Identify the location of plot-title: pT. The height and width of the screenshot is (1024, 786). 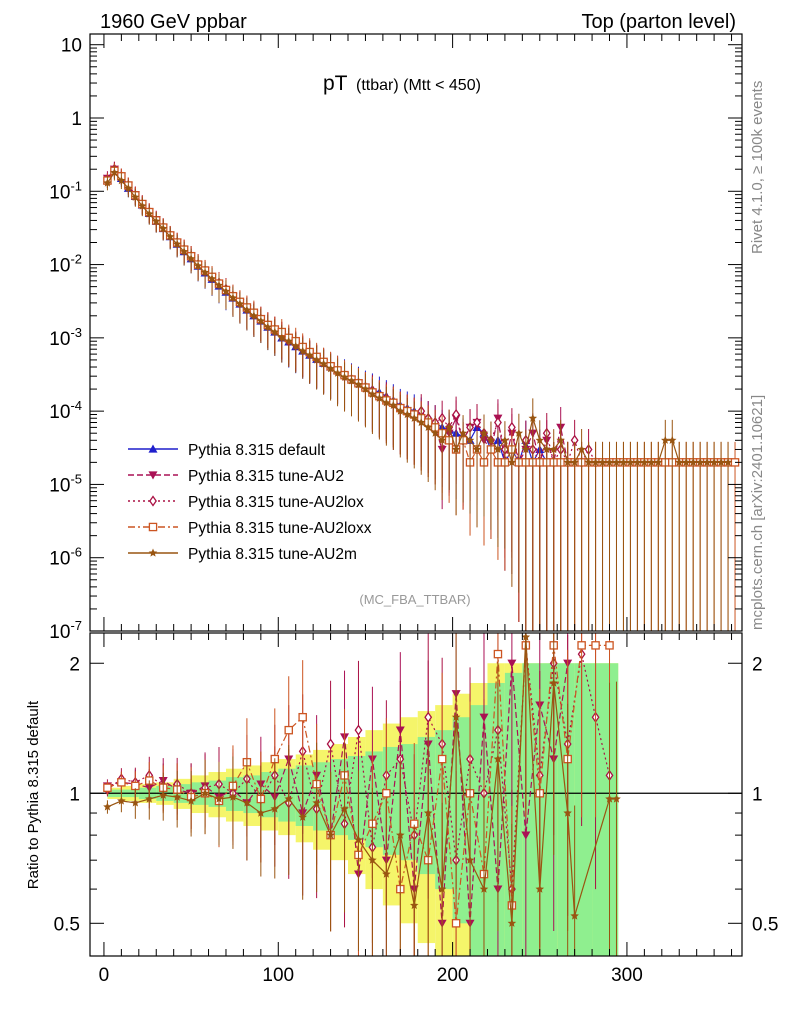
(335, 83).